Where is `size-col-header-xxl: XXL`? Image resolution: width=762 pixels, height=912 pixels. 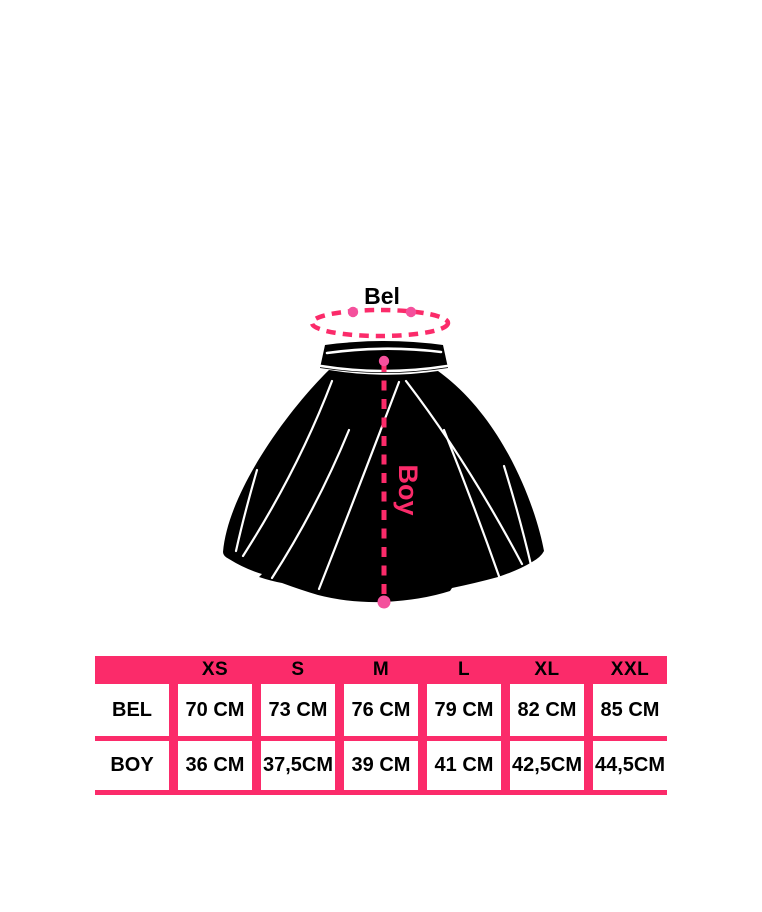 size-col-header-xxl: XXL is located at coordinates (630, 669).